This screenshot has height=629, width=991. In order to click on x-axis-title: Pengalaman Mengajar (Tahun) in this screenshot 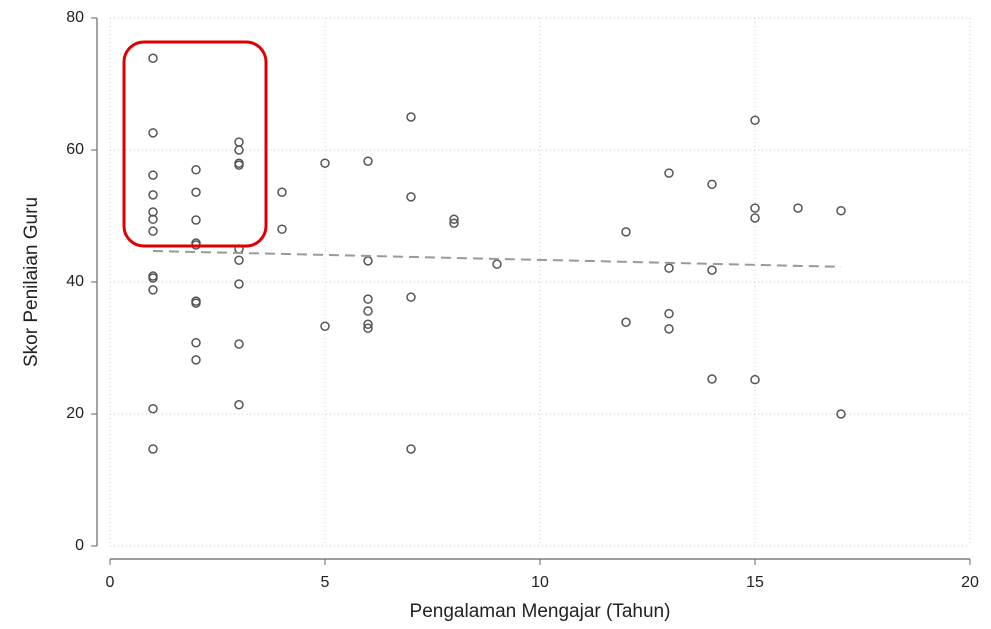, I will do `click(540, 611)`.